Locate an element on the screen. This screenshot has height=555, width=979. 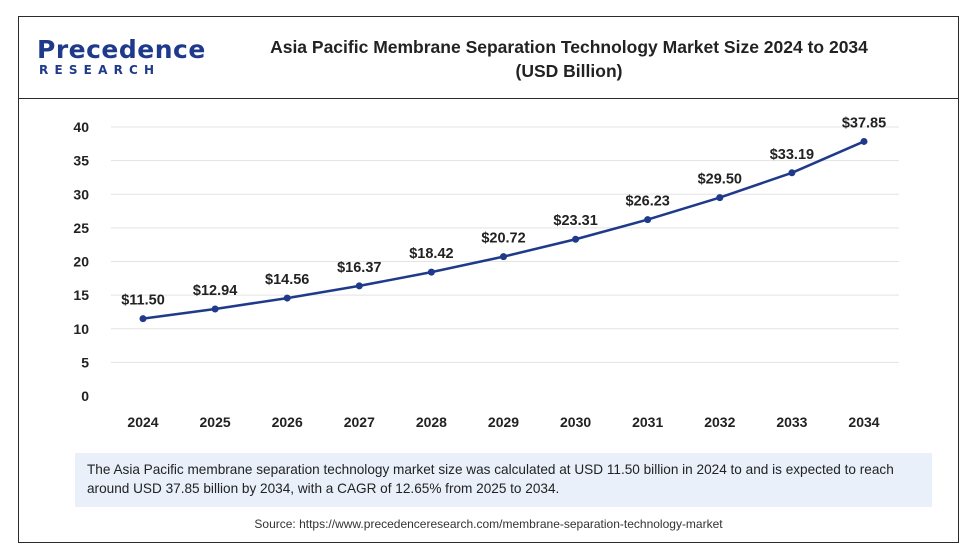
x-tick-label: 2032 is located at coordinates (719, 422).